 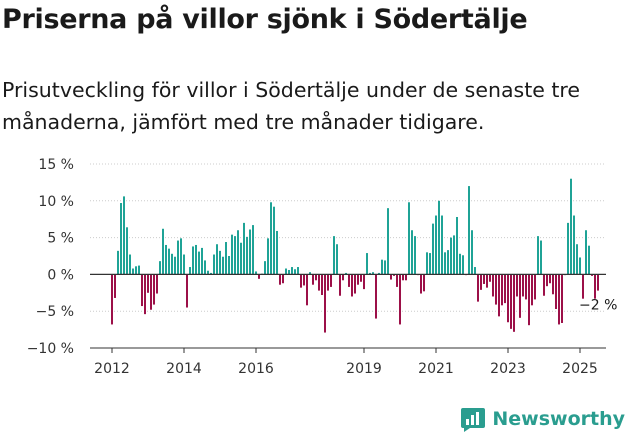 I want to click on y-tick-label: 10 %, so click(x=56, y=202).